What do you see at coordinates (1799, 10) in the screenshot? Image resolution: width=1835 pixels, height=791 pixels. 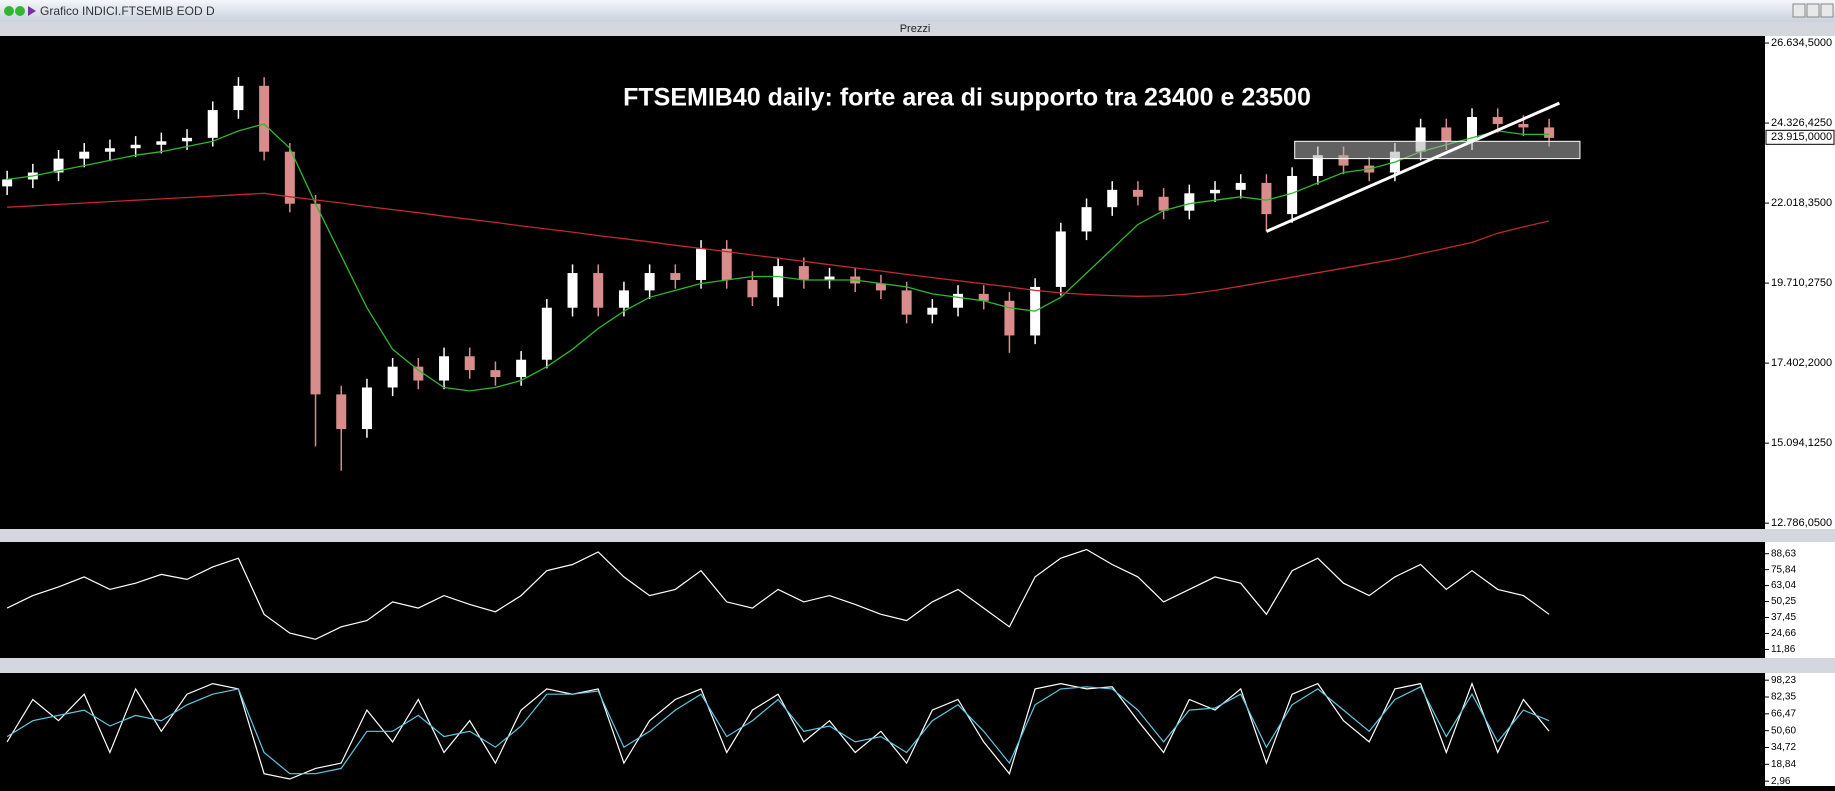 I see `minimize-button` at bounding box center [1799, 10].